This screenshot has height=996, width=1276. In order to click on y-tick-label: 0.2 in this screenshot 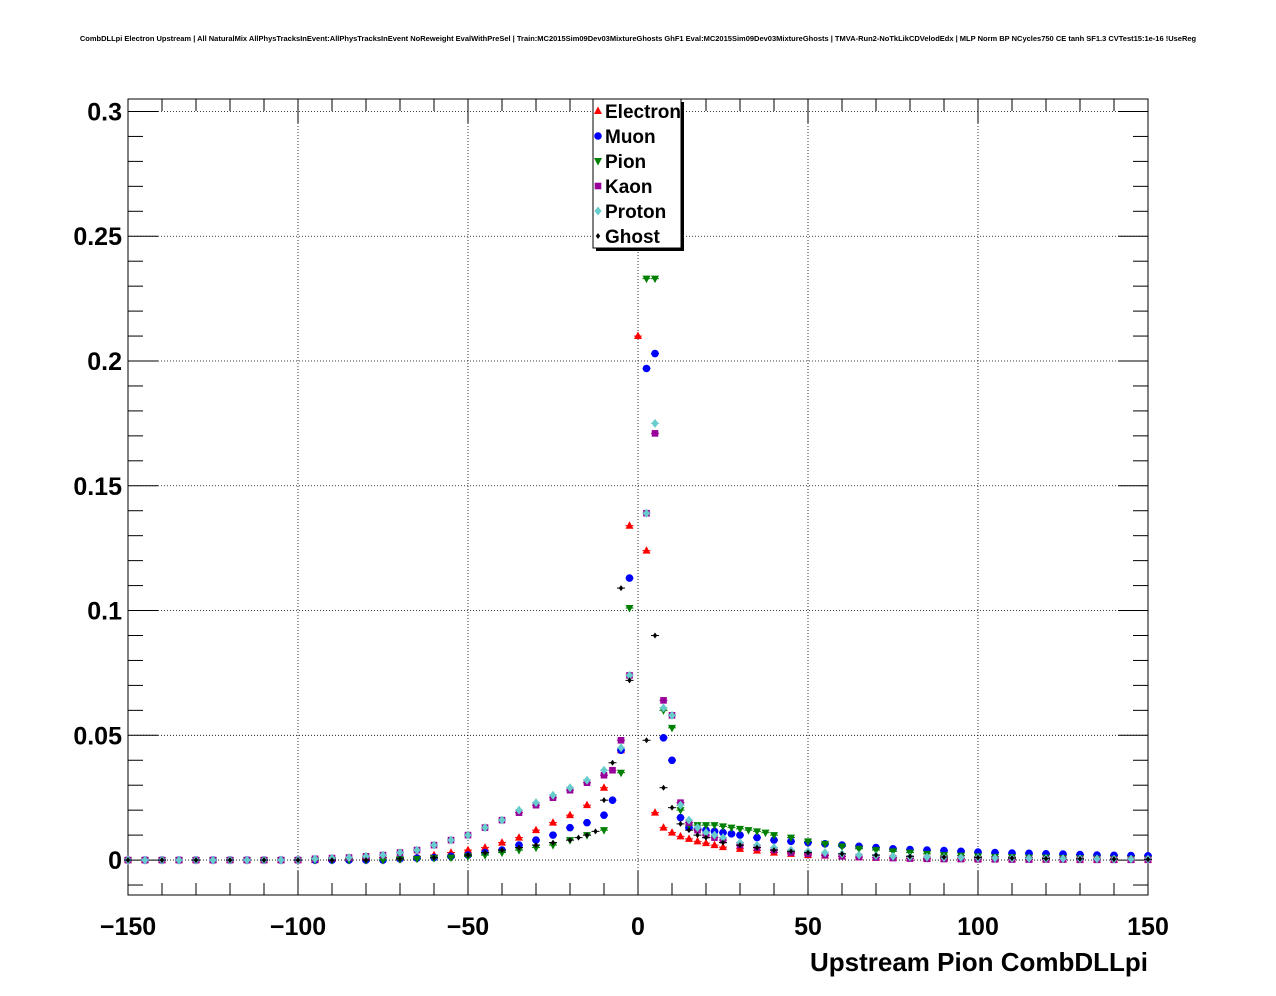, I will do `click(104, 362)`.